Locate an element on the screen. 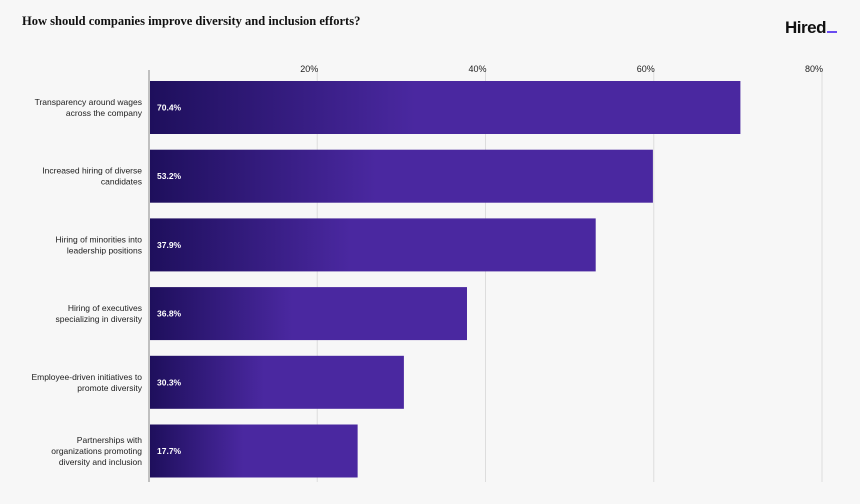 The width and height of the screenshot is (860, 504). category-label: Increased hiring of diverse is located at coordinates (92, 171).